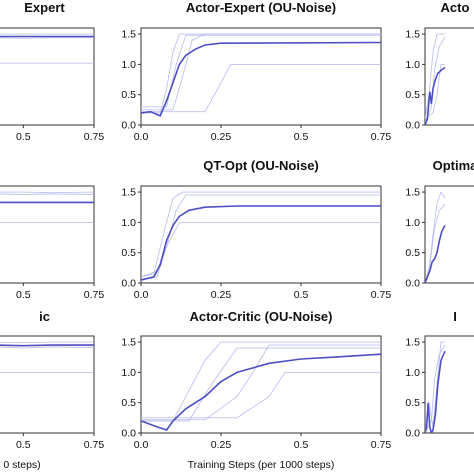 The height and width of the screenshot is (474, 474). I want to click on panel-9: I 0.0 0.5 1.0 1.5, so click(439, 374).